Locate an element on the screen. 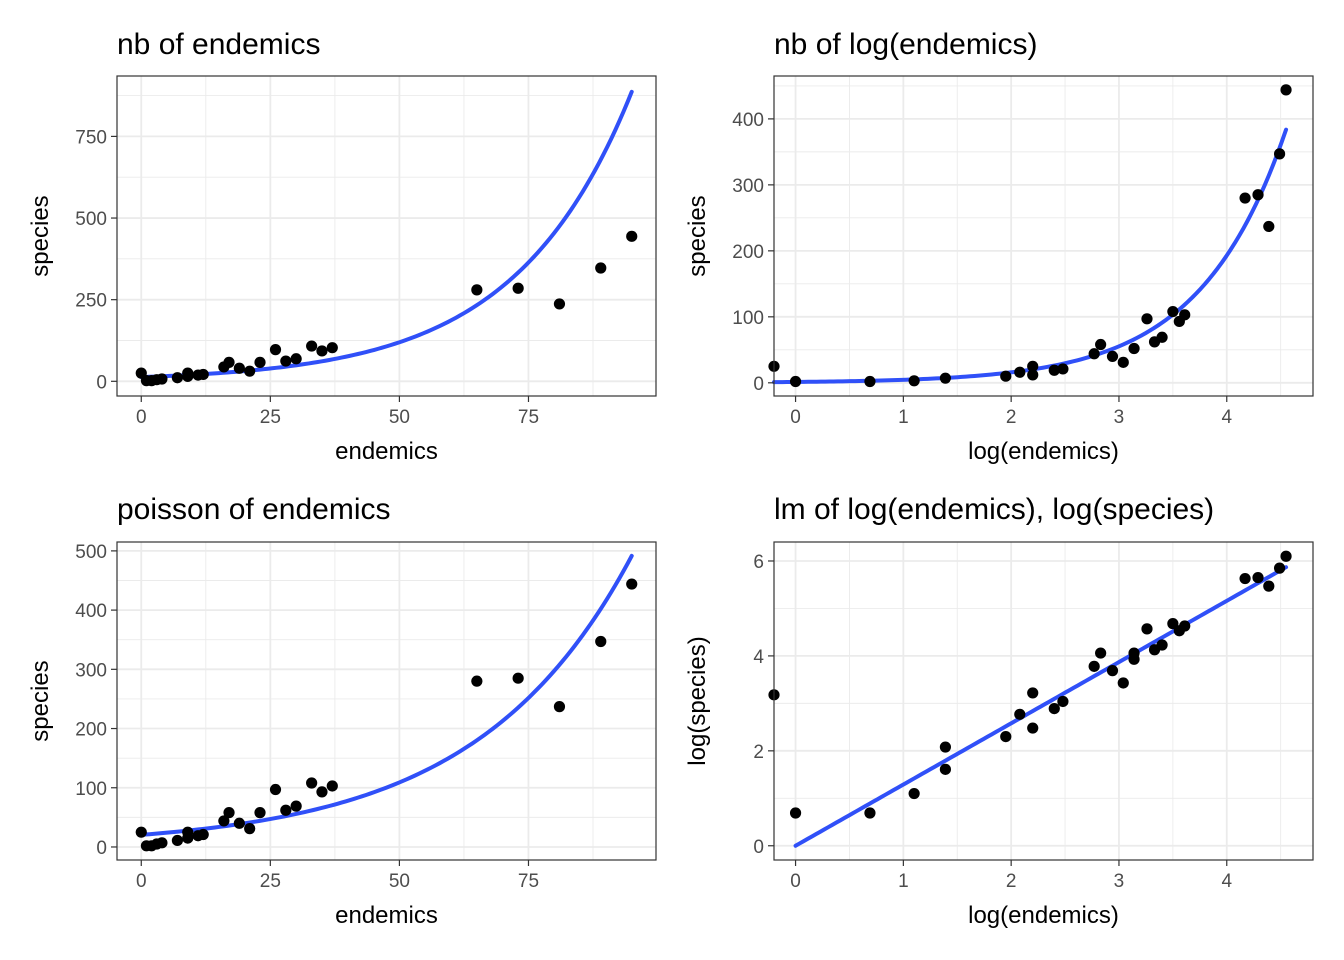  x-tick-label: 75 is located at coordinates (528, 417).